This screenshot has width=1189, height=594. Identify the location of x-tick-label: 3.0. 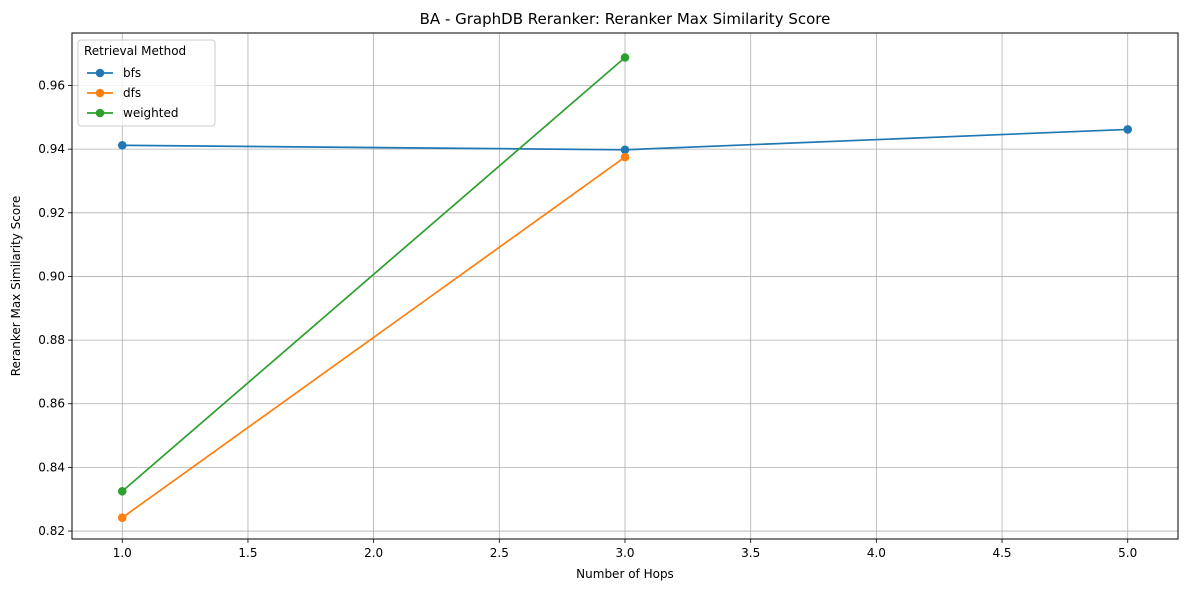
(624, 553).